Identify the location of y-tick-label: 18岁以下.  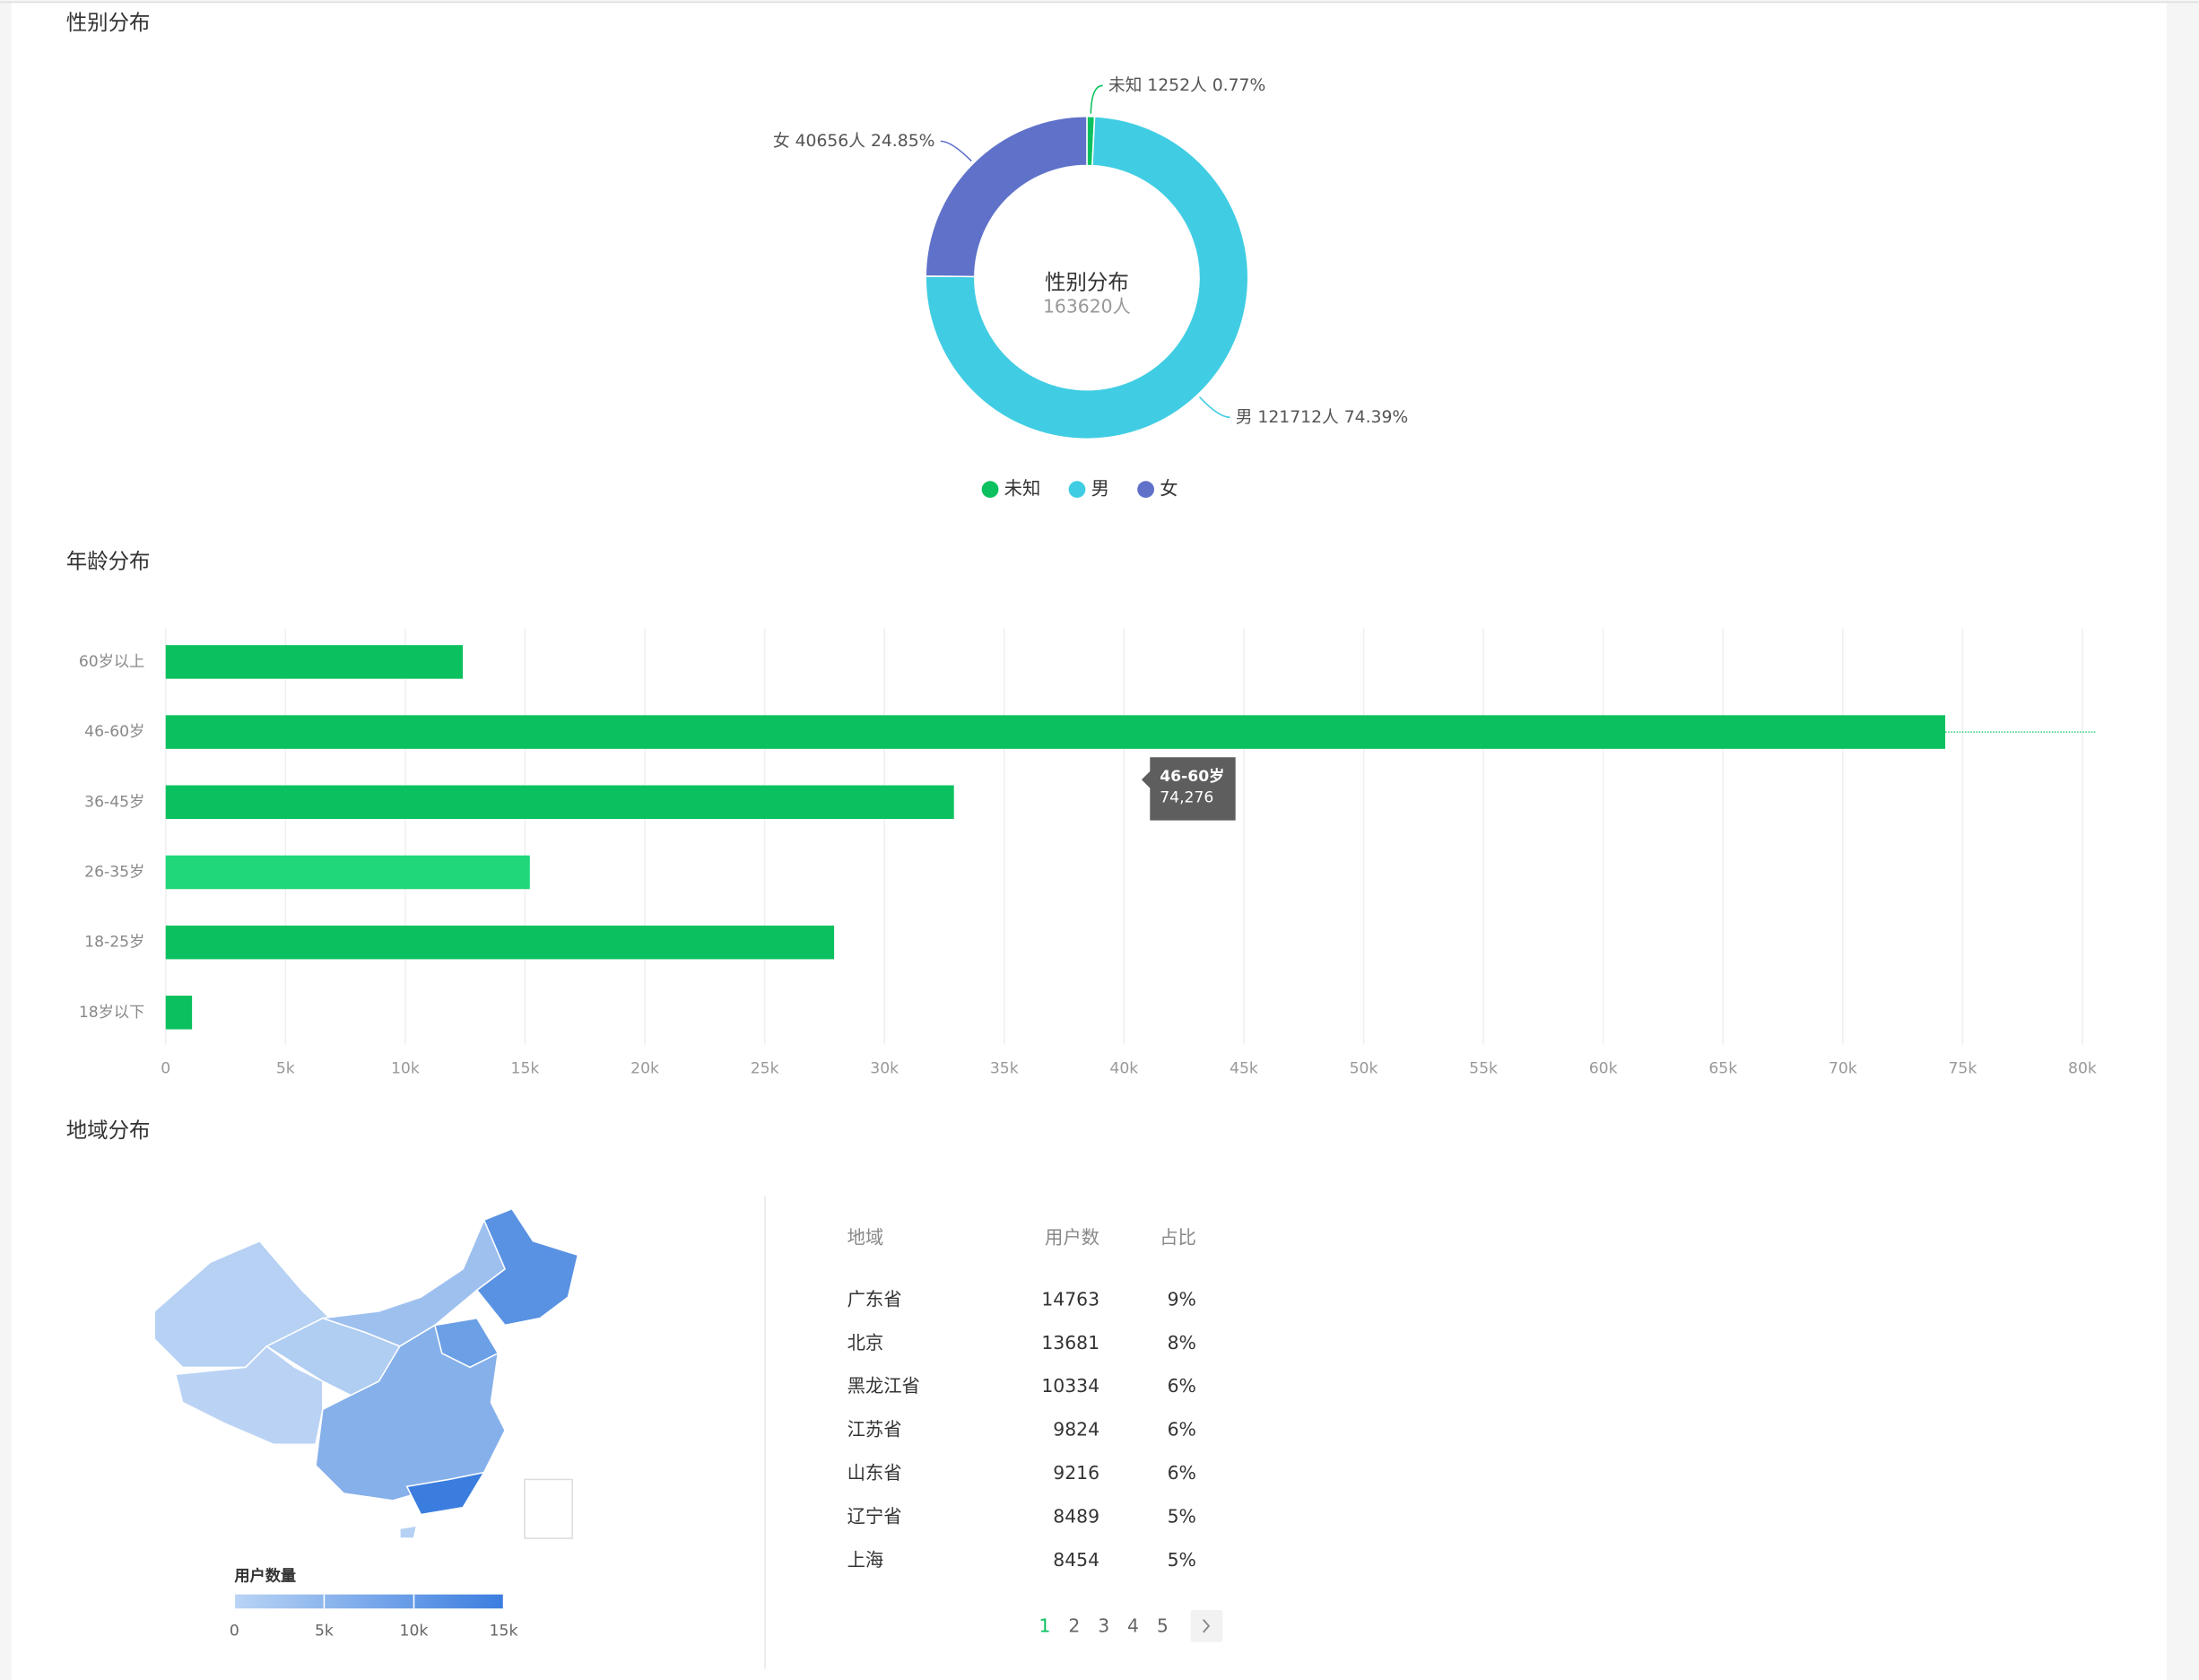
(111, 1013).